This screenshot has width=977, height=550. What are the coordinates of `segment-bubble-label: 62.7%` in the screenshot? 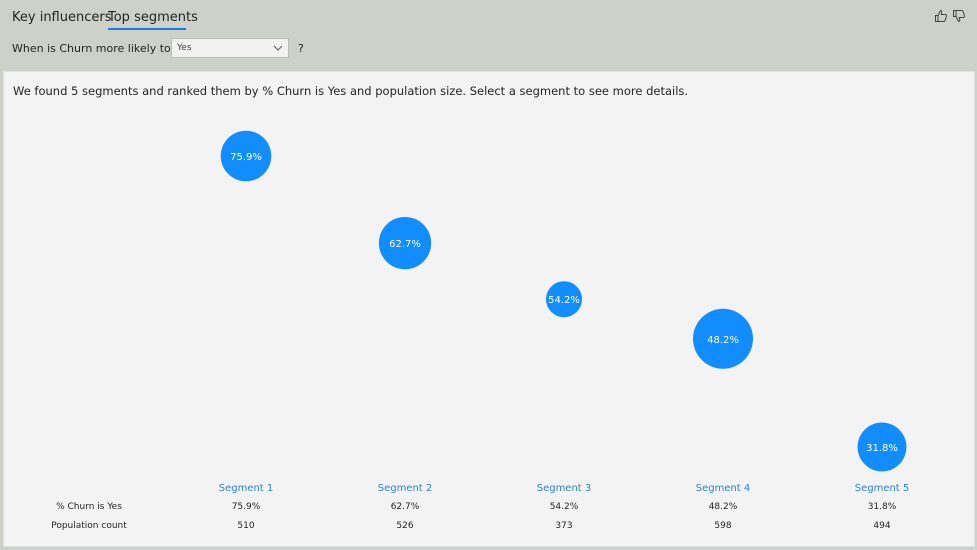 It's located at (405, 244).